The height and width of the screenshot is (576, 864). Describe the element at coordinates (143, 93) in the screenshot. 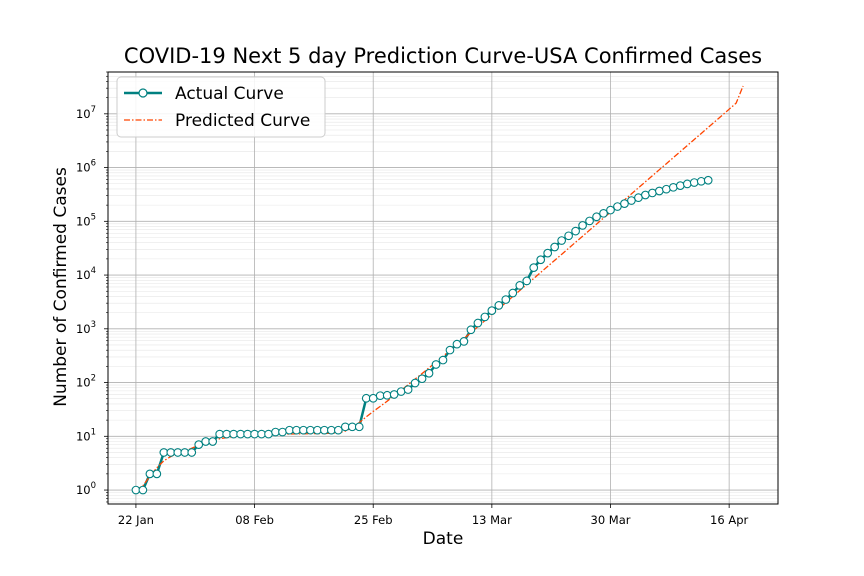

I see `legend-marker-actual` at that location.